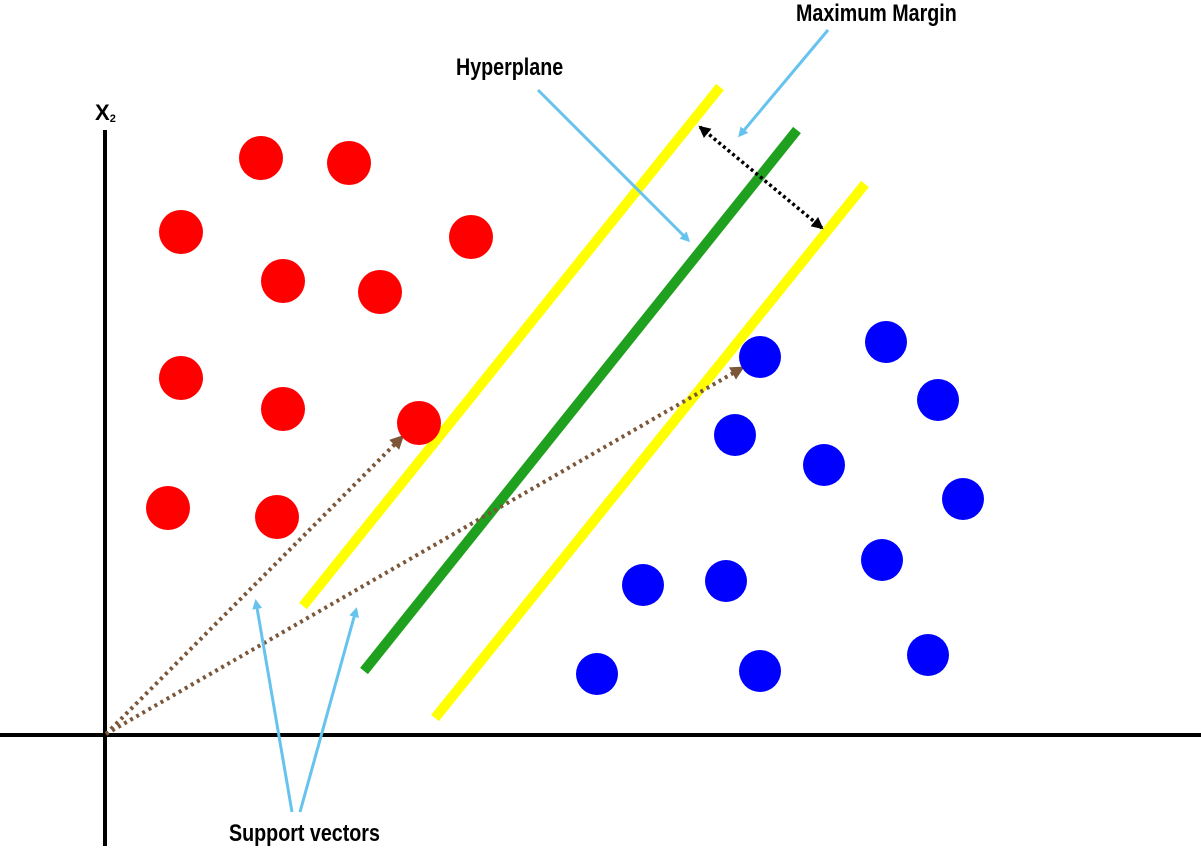 The height and width of the screenshot is (859, 1201). What do you see at coordinates (876, 13) in the screenshot?
I see `maximum-margin-label: Maximum Margin` at bounding box center [876, 13].